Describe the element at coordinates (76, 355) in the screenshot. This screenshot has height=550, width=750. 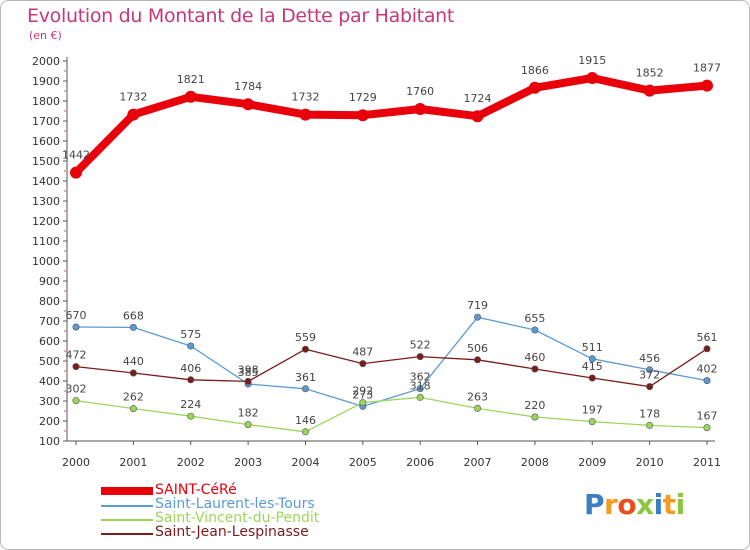
I see `data-label: 472` at that location.